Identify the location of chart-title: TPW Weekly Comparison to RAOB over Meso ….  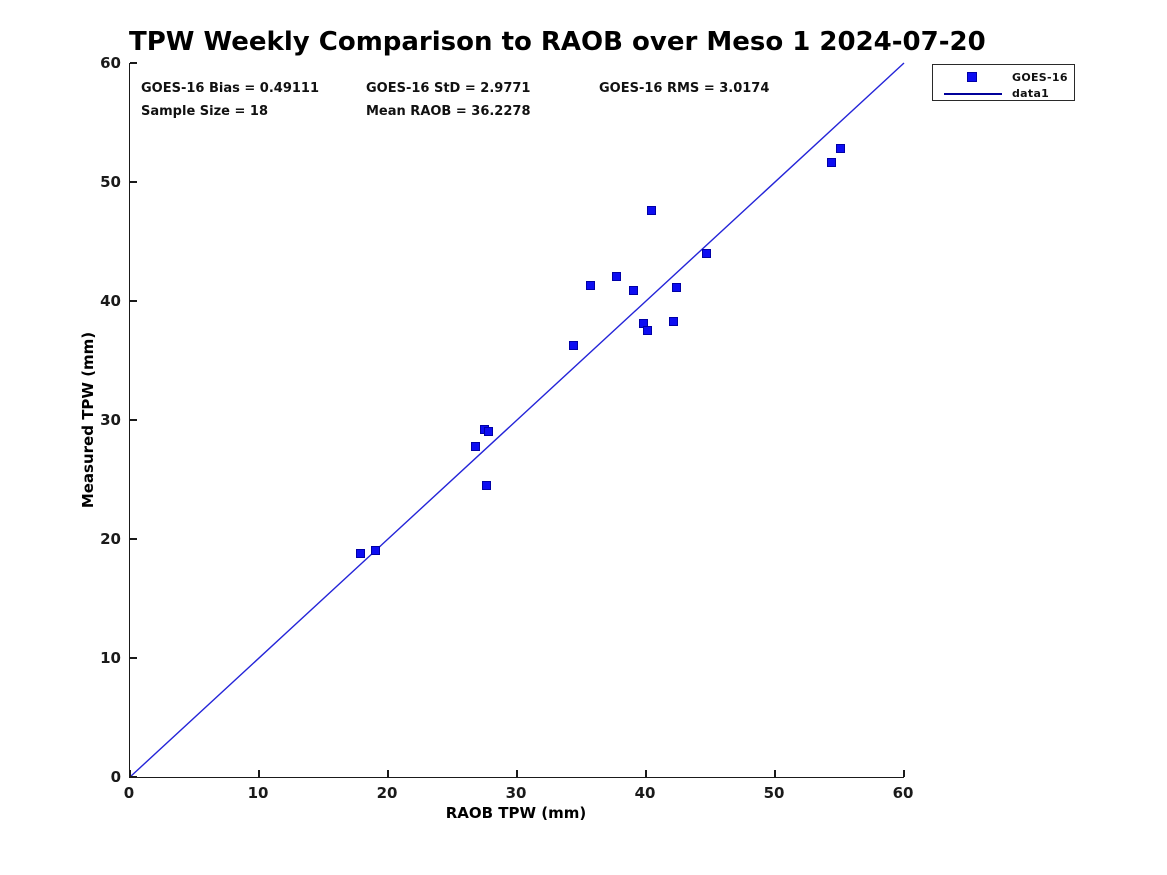
(557, 42).